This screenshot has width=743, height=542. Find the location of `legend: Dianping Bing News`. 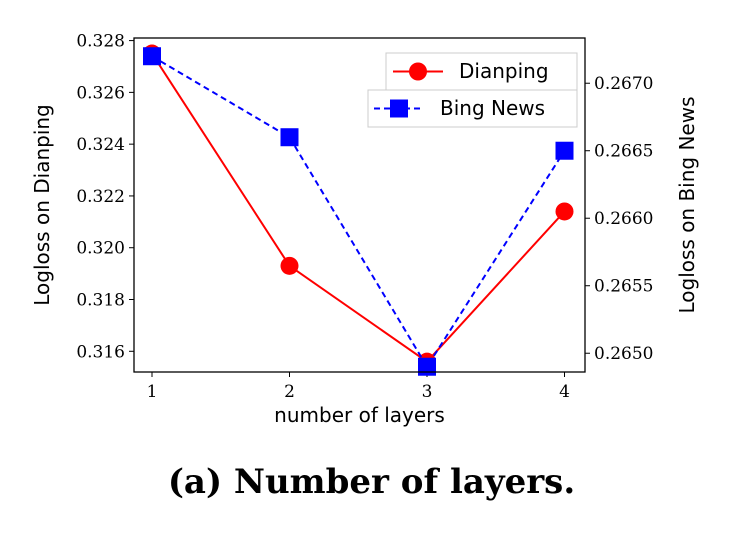

legend: Dianping Bing News is located at coordinates (472, 90).